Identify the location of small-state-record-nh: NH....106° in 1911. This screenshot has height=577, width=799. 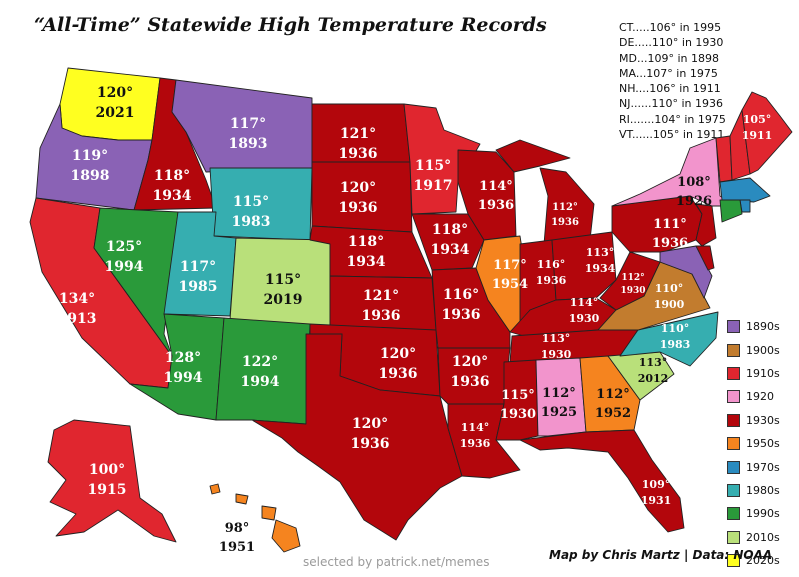
(670, 89).